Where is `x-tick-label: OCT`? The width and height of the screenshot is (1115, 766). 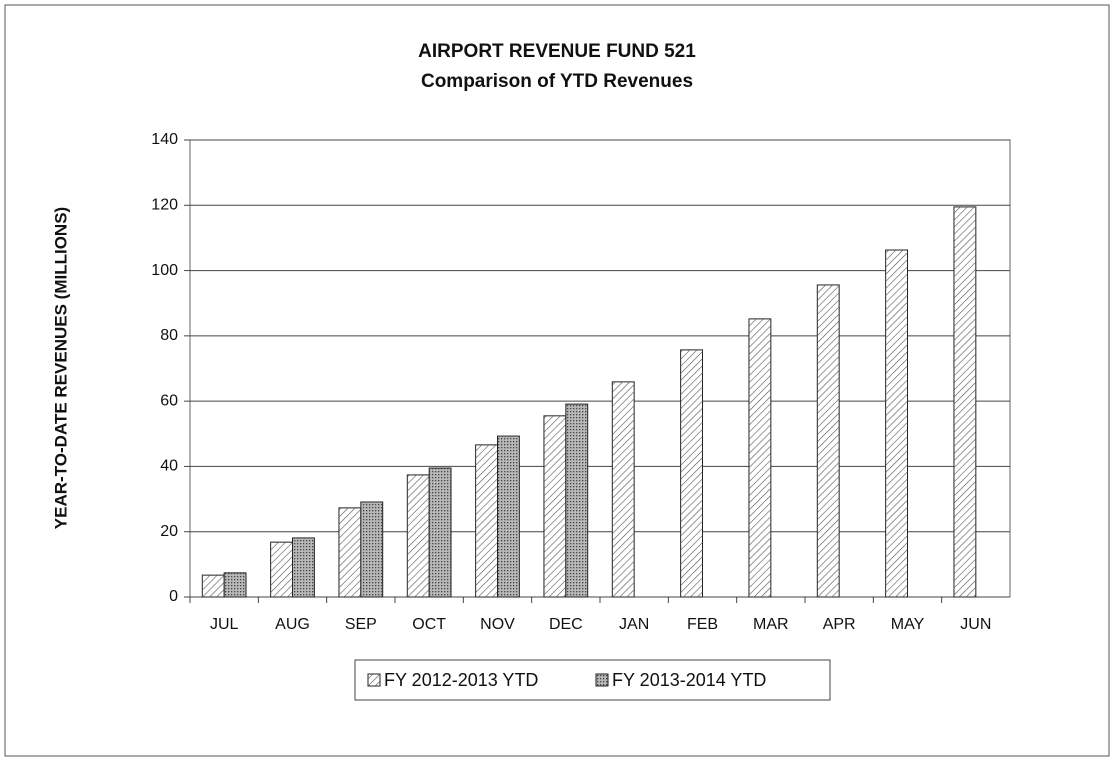 x-tick-label: OCT is located at coordinates (429, 624).